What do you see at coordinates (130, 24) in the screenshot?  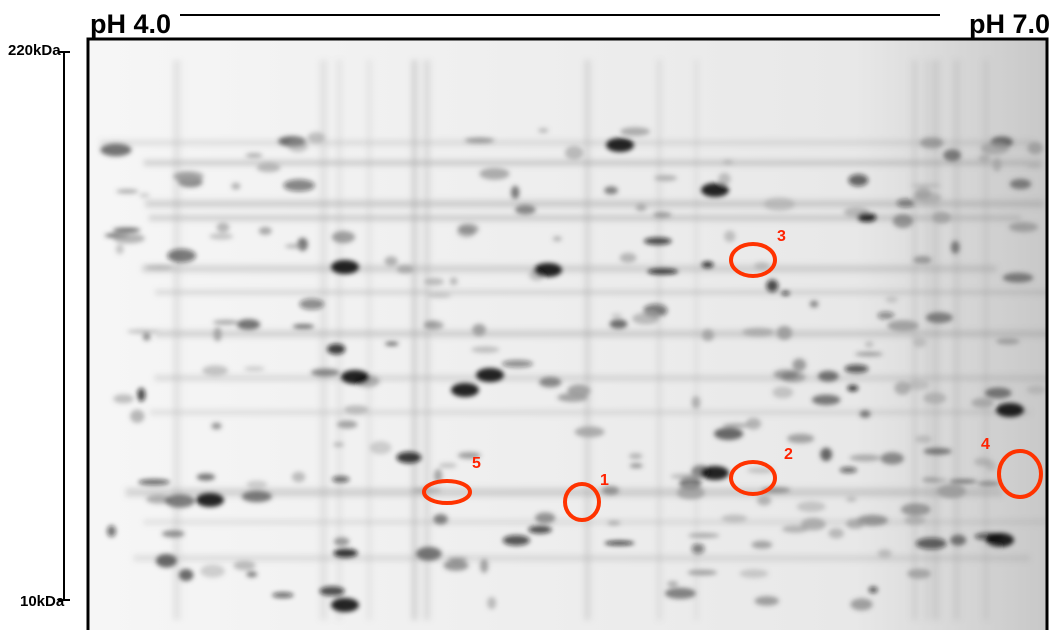 I see `ph-start-label: pH 4.0` at bounding box center [130, 24].